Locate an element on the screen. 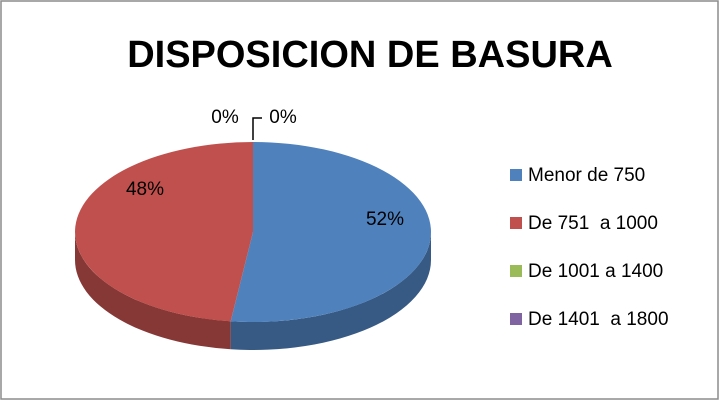 The image size is (719, 400). data-label: 52% is located at coordinates (385, 219).